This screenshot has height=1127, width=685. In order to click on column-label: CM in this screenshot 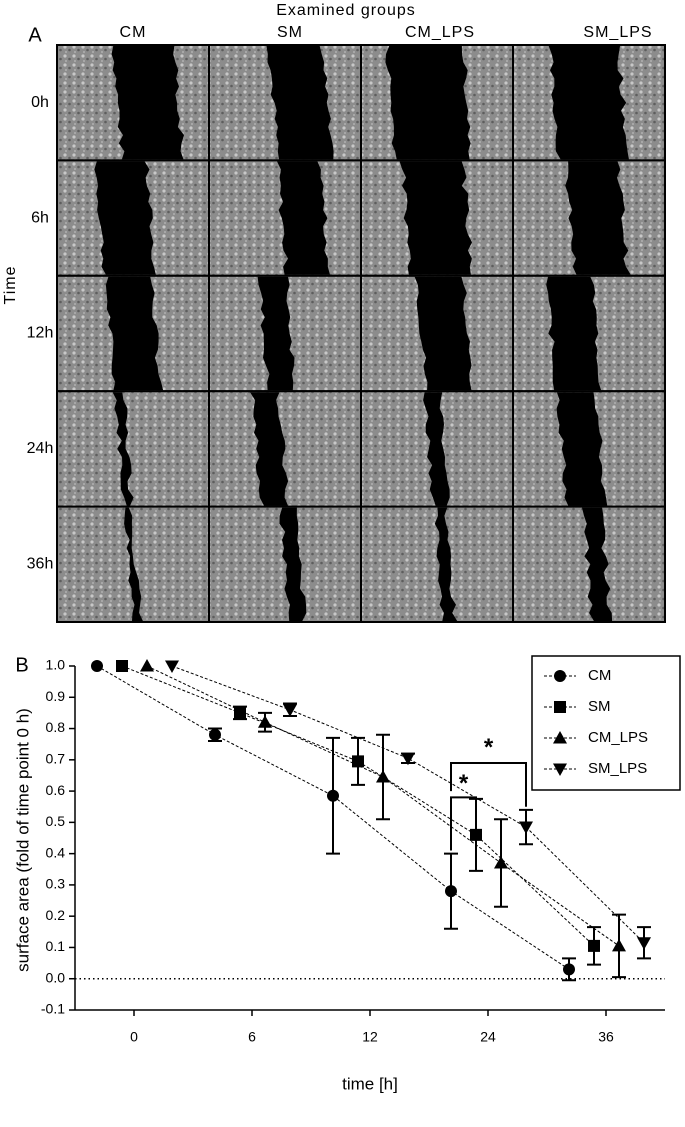, I will do `click(133, 32)`.